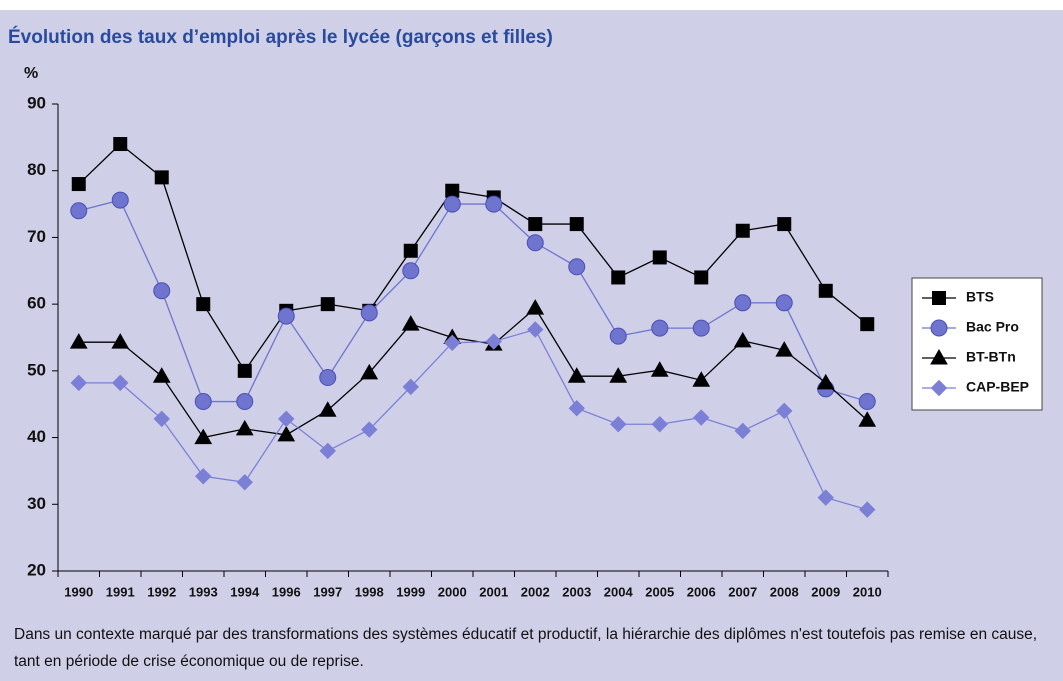  What do you see at coordinates (161, 591) in the screenshot?
I see `x-tick-label: 1992` at bounding box center [161, 591].